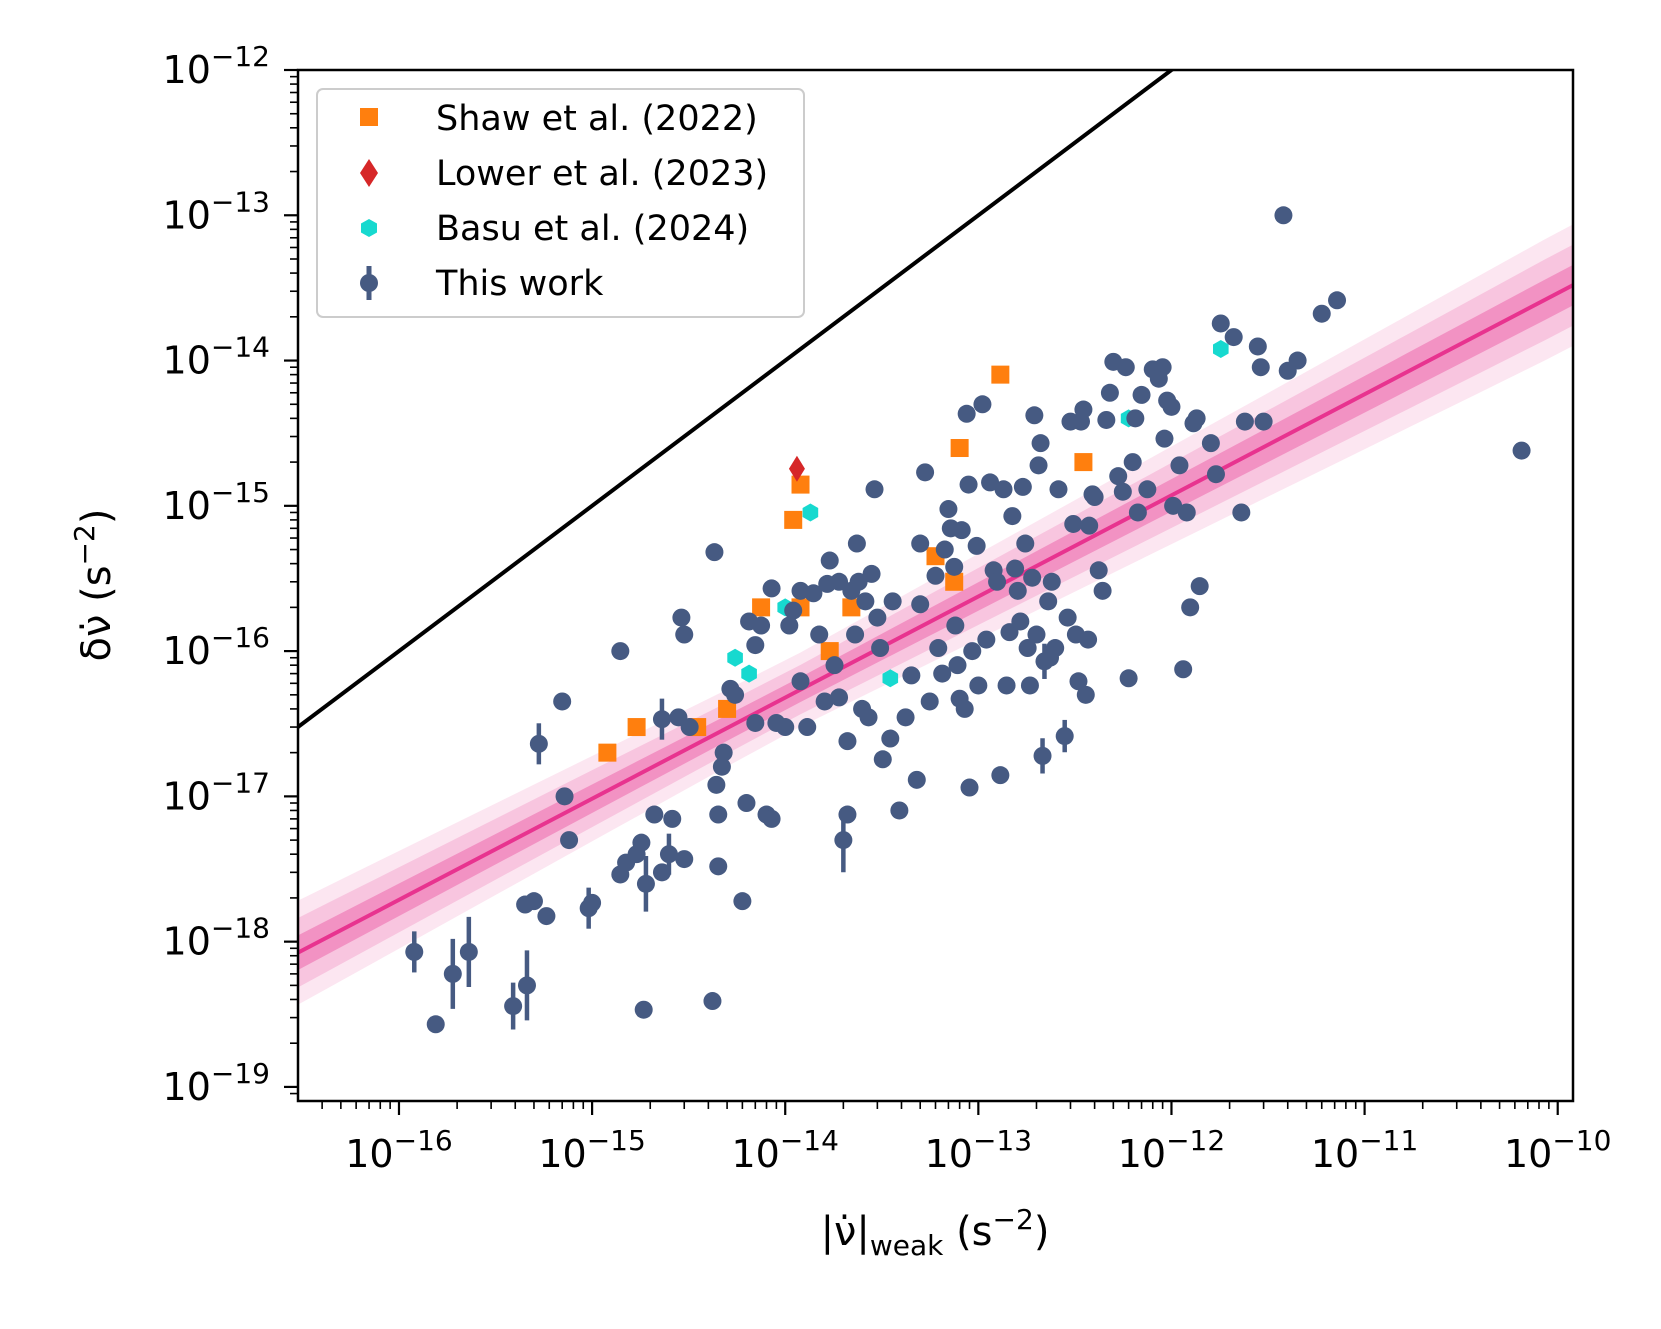 Image resolution: width=1661 pixels, height=1329 pixels. What do you see at coordinates (216, 357) in the screenshot?
I see `y-tick-label: 10−14` at bounding box center [216, 357].